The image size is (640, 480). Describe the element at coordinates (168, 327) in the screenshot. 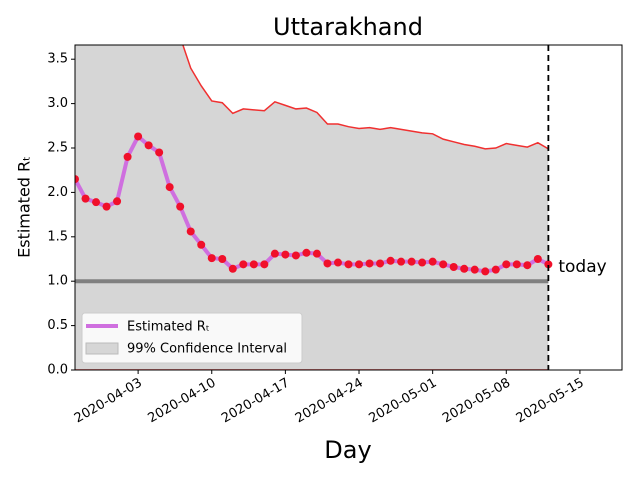

I see `legend-label: Estimated Rₜ` at that location.